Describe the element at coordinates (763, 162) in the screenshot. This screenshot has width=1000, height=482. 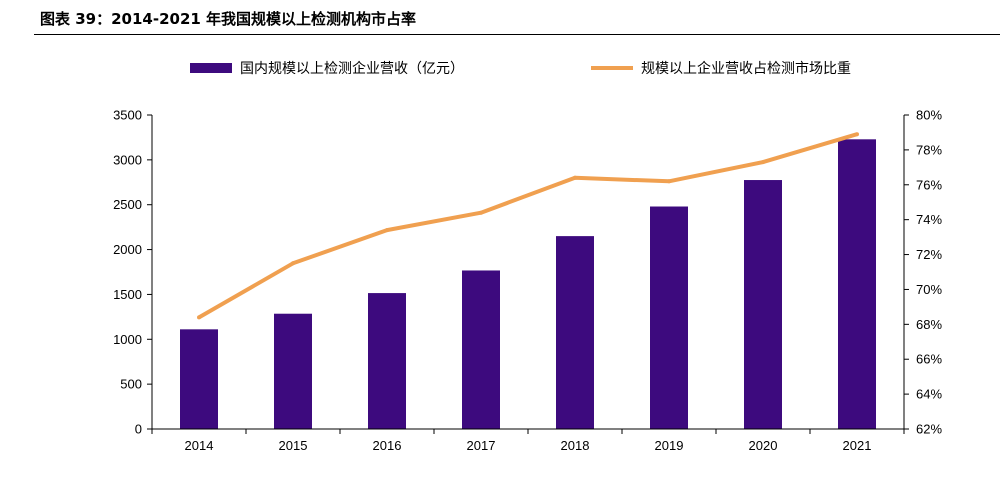
I see `line-point-2020` at that location.